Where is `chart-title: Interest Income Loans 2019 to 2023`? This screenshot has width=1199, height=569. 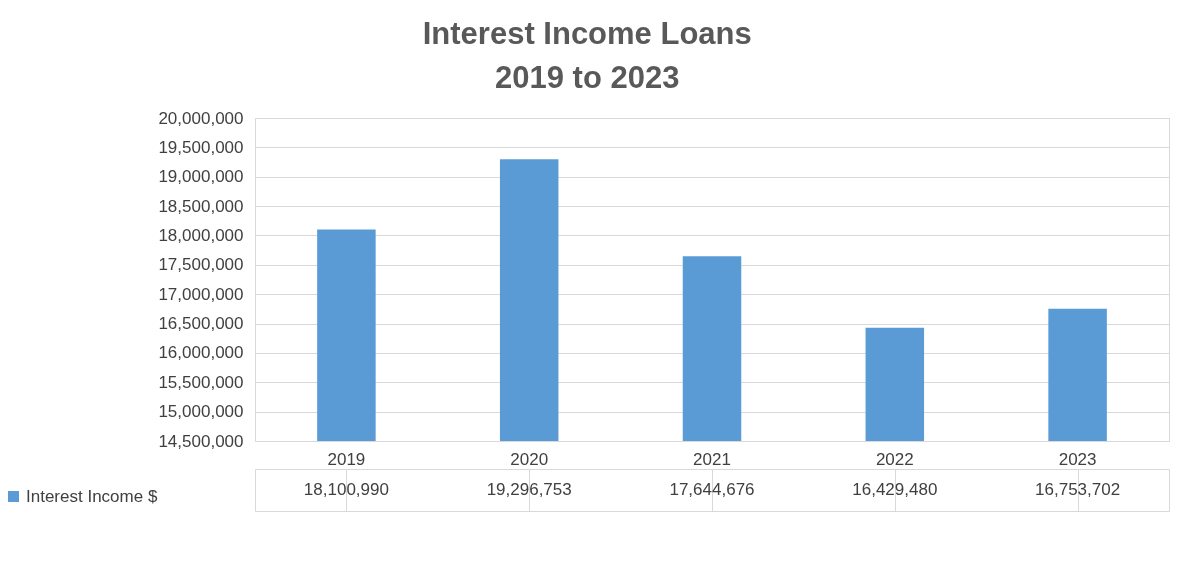 chart-title: Interest Income Loans 2019 to 2023 is located at coordinates (587, 55).